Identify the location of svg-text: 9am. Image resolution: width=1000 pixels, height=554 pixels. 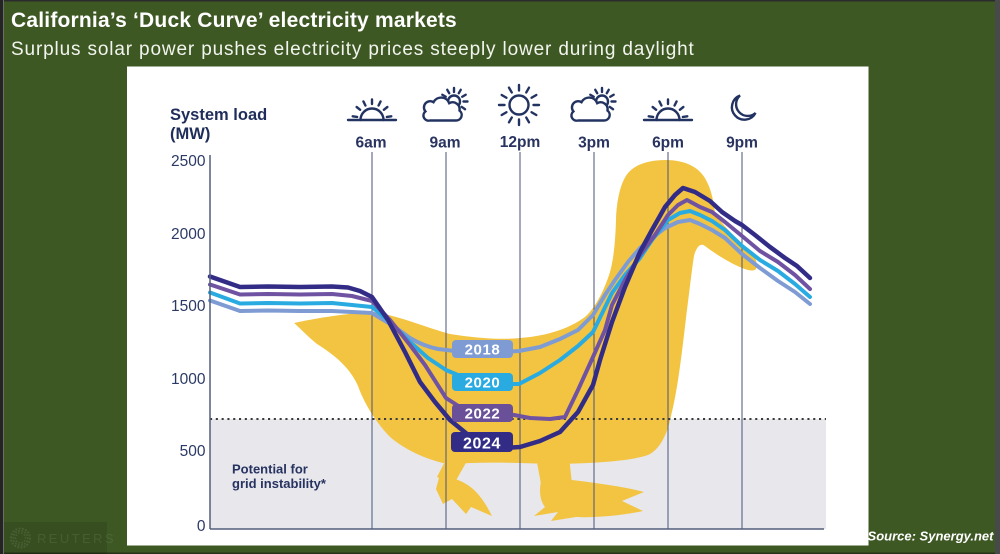
(444, 143).